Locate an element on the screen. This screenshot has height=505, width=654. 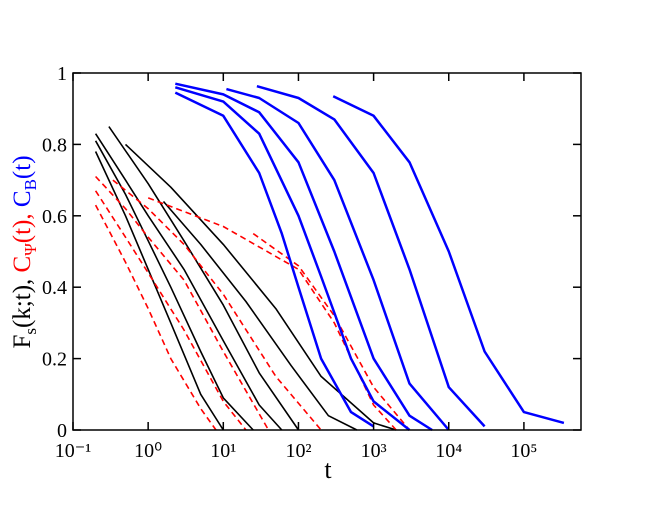
y-tick-label: 0.4 is located at coordinates (54, 288).